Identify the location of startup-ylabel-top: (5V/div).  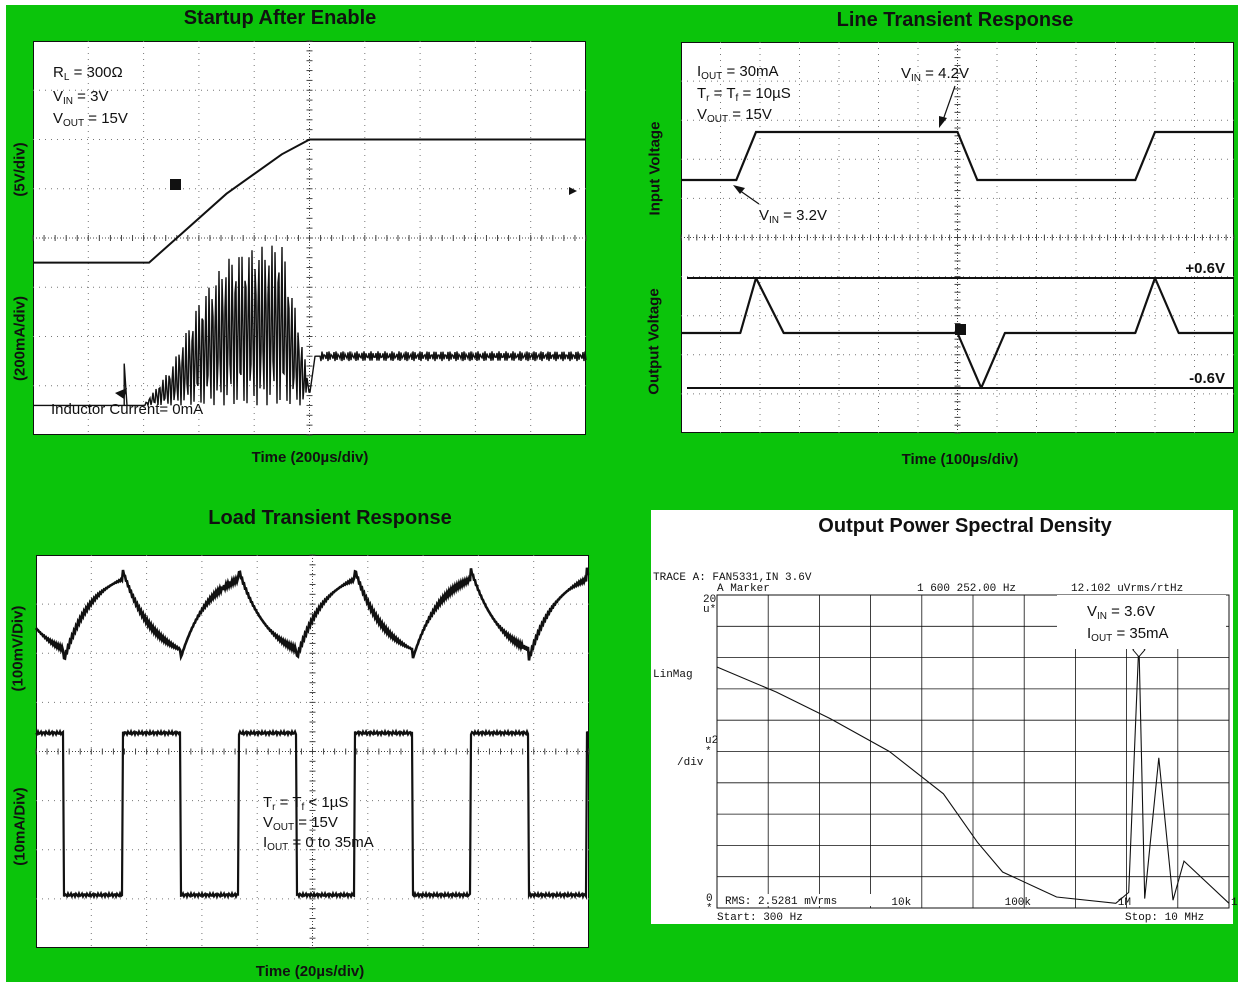
(20, 169).